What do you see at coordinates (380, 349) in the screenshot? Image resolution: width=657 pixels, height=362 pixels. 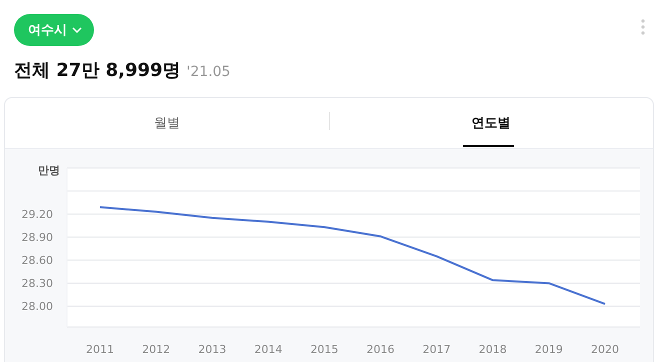 I see `x-tick-label: 2016` at bounding box center [380, 349].